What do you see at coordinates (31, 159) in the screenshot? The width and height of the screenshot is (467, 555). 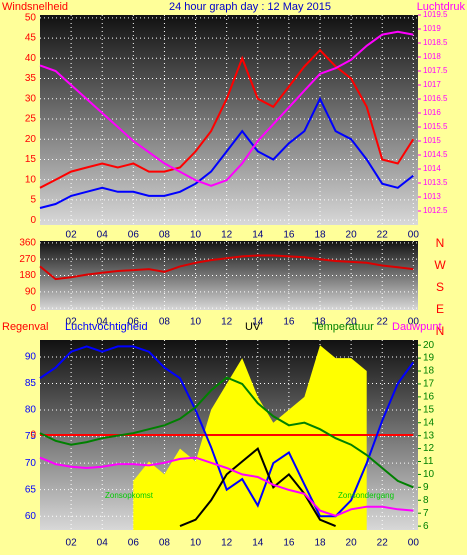 I see `y-tick-label: 15` at bounding box center [31, 159].